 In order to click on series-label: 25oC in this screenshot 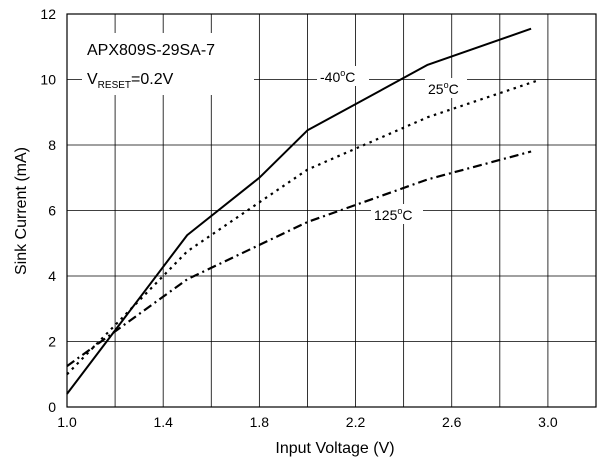, I will do `click(443, 88)`.